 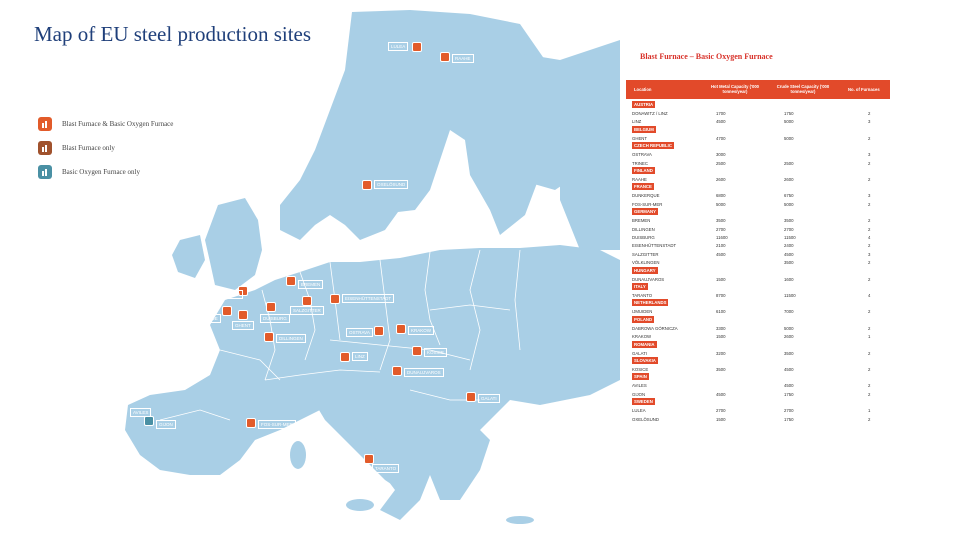 I want to click on table-cell: 11600, so click(x=722, y=237).